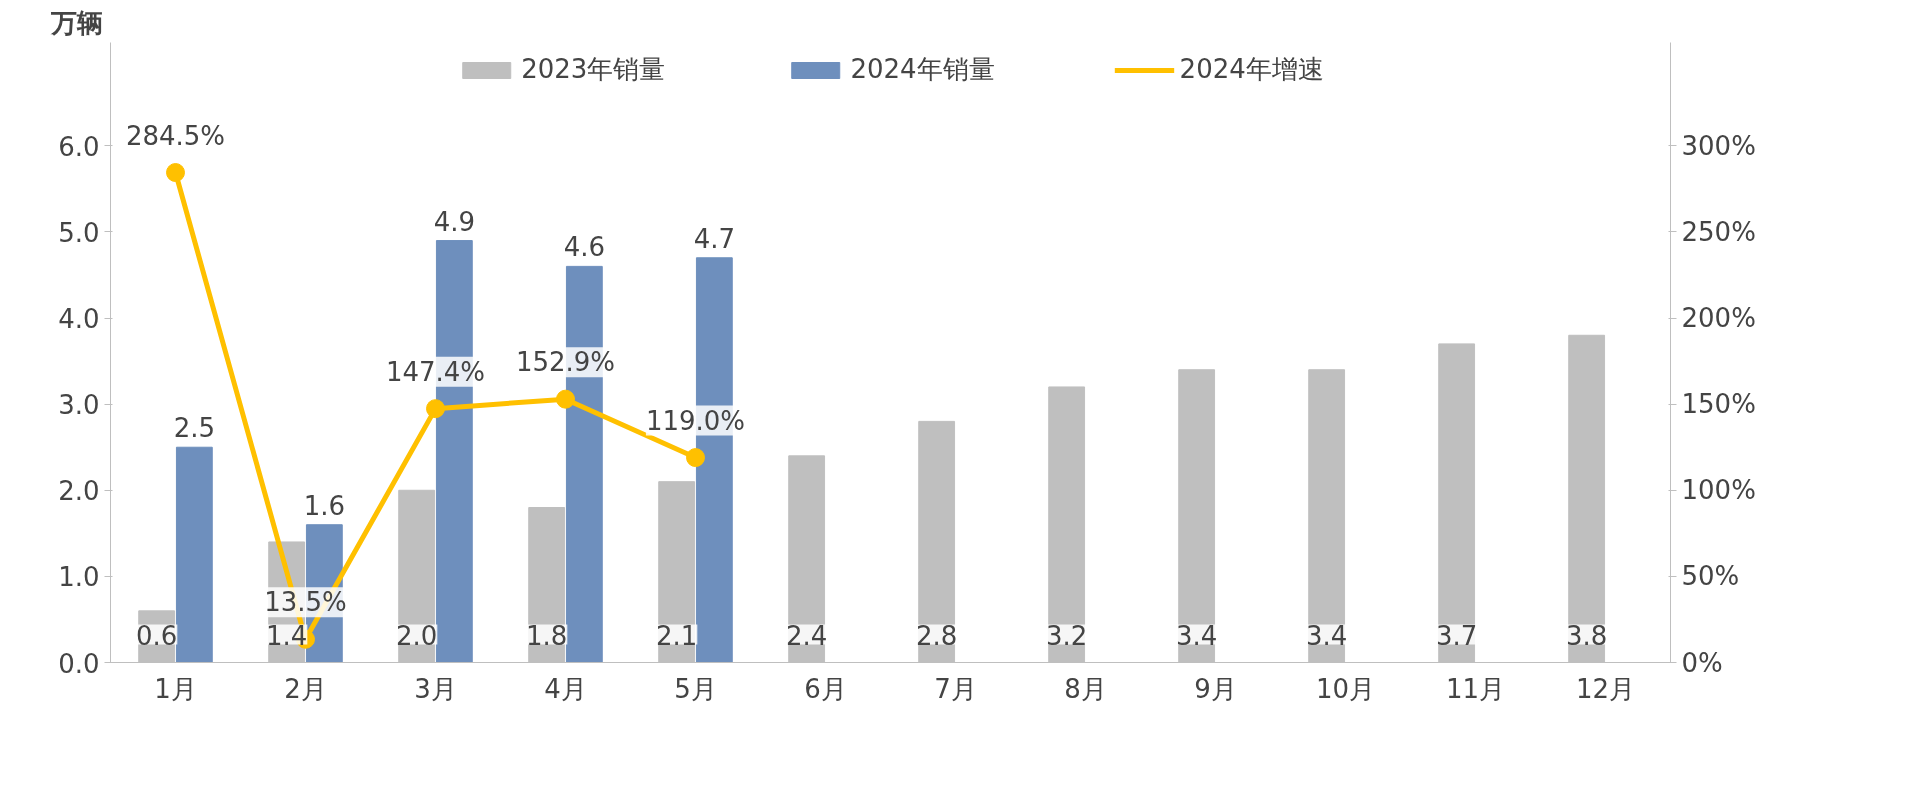 The width and height of the screenshot is (1907, 798). What do you see at coordinates (1251, 69) in the screenshot?
I see `legend-label: 2024年增速` at bounding box center [1251, 69].